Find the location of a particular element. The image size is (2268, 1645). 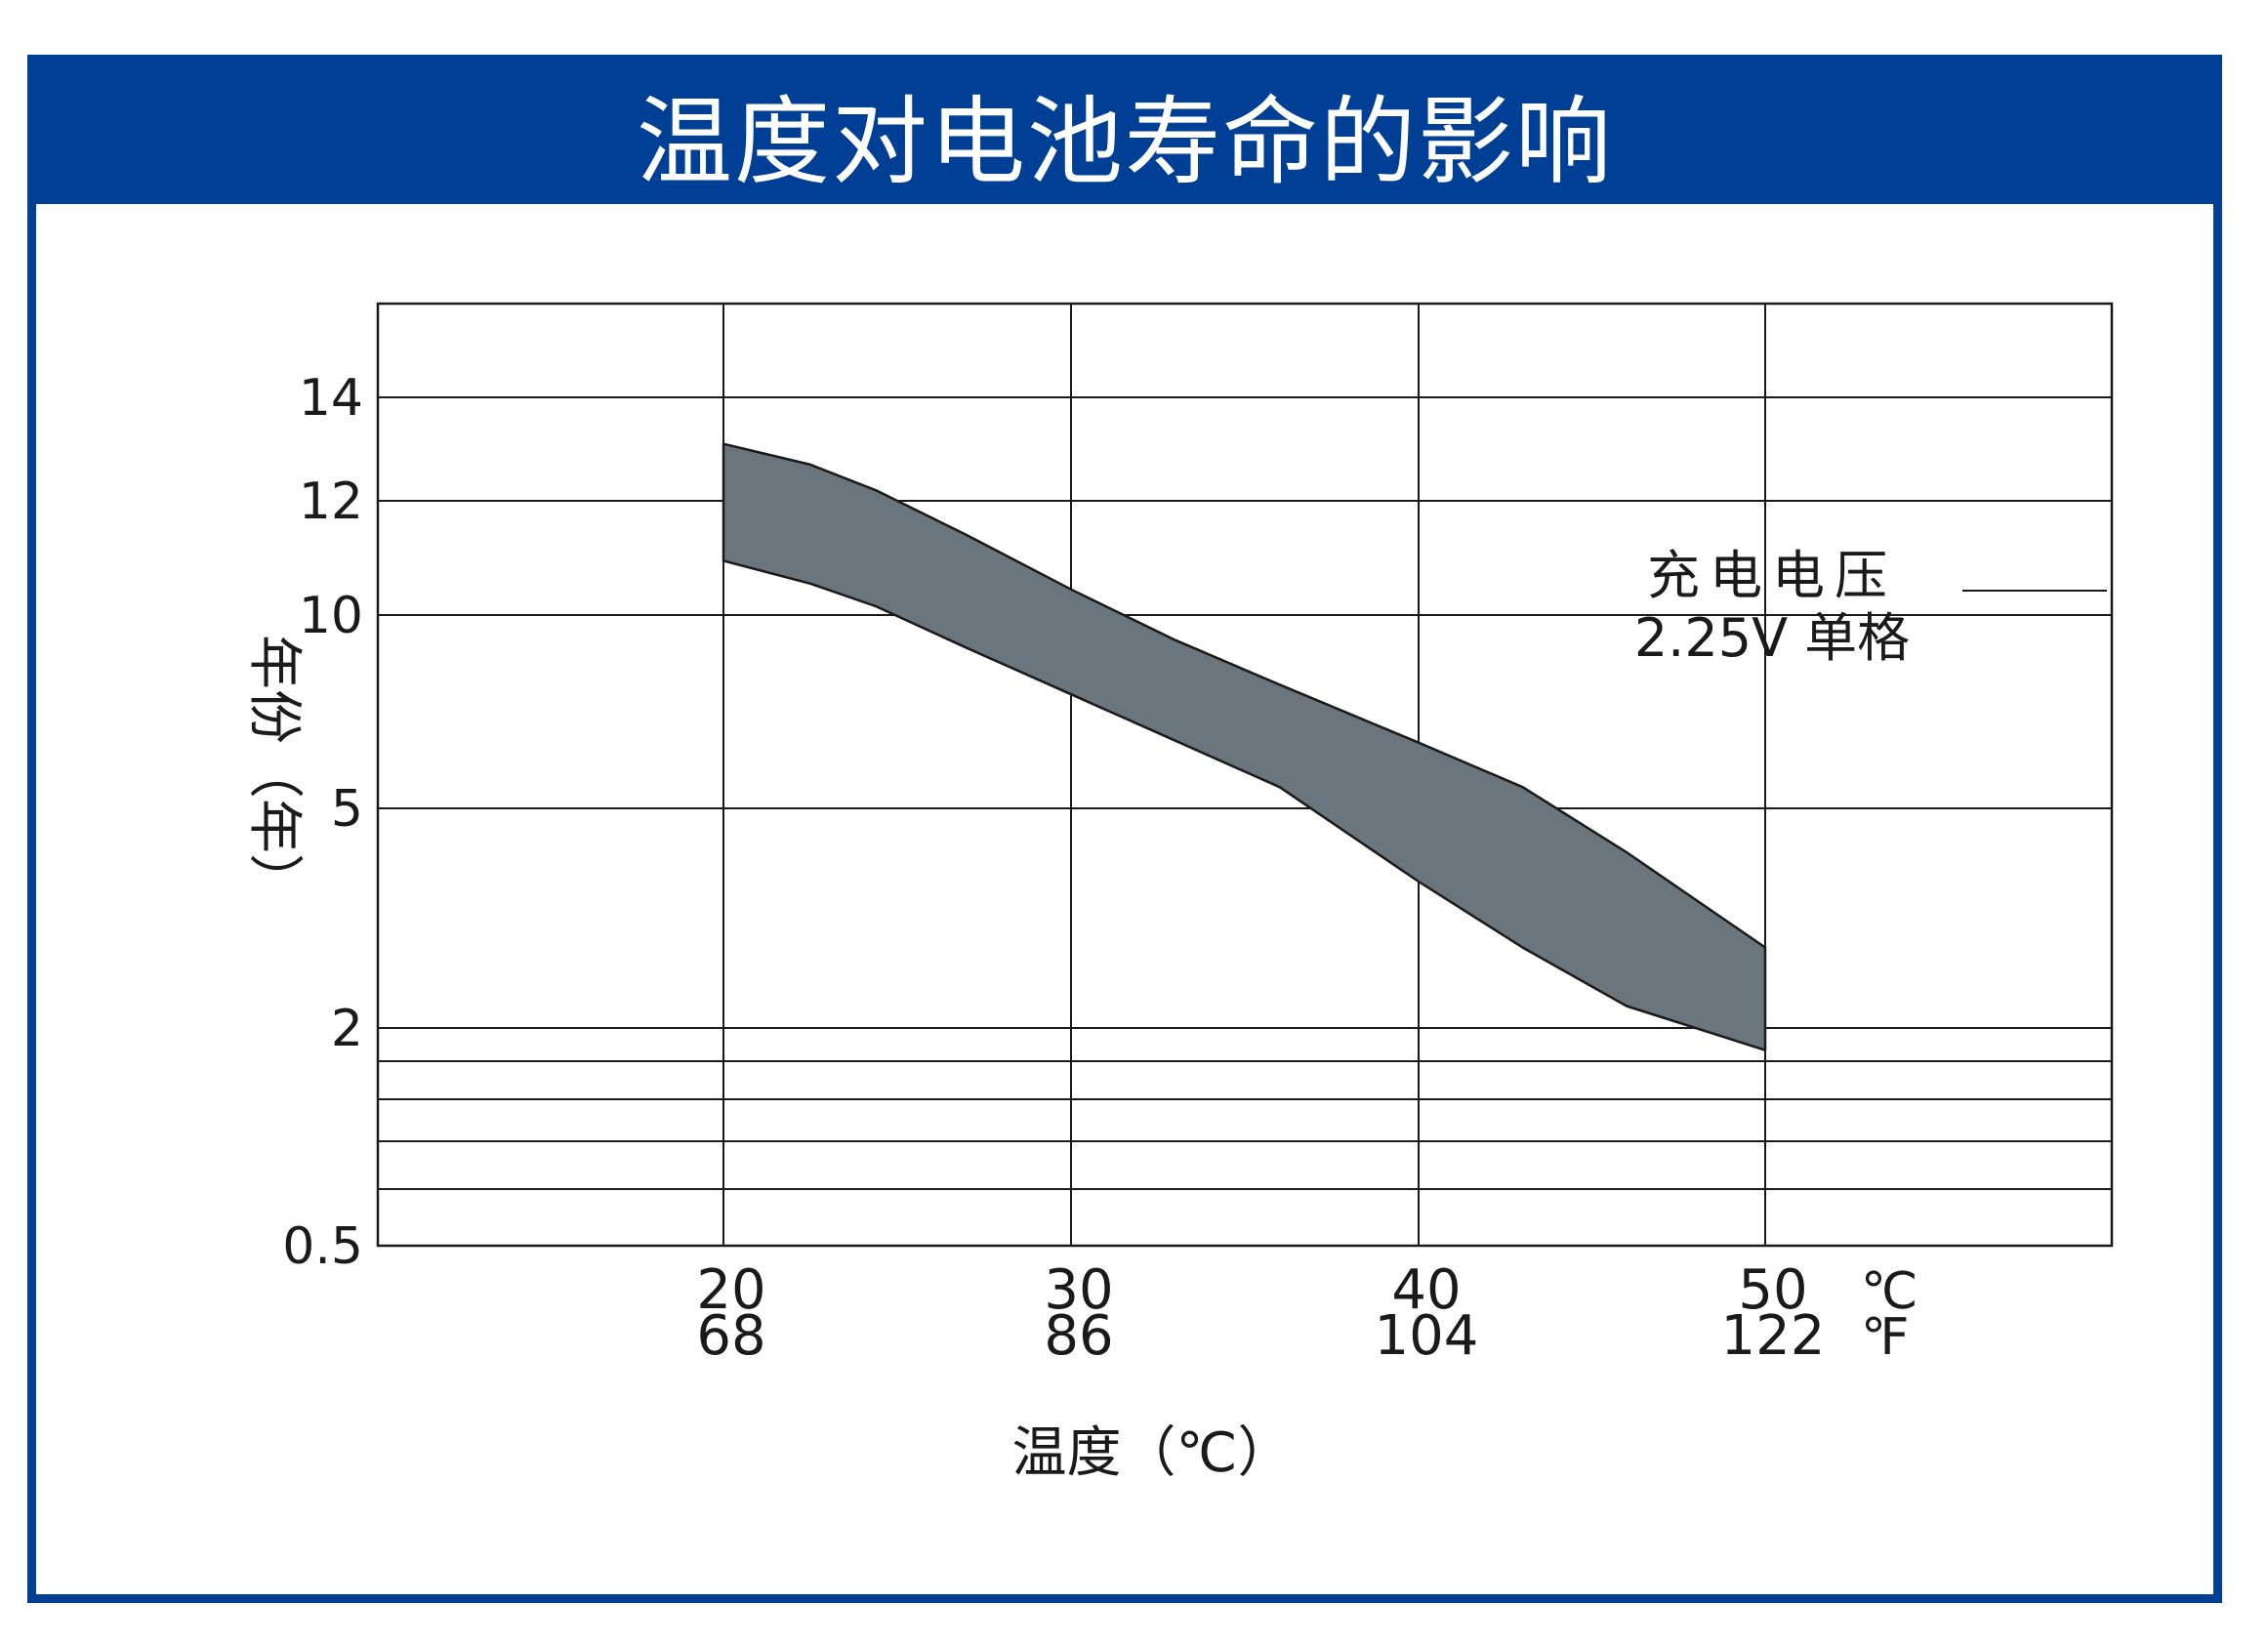

title-banner: 温度对电池寿命的影响 is located at coordinates (1124, 133).